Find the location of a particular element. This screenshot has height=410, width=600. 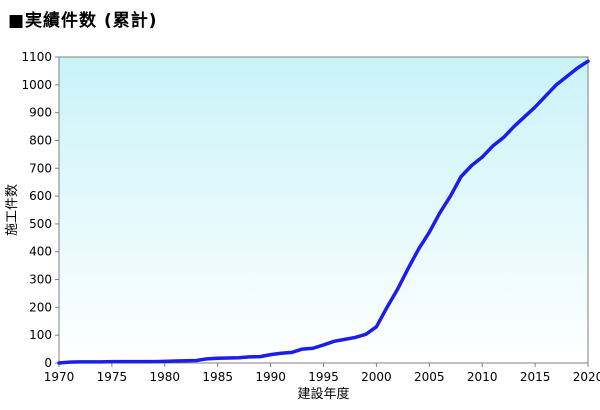

x-tick-label: 2005 is located at coordinates (429, 377).